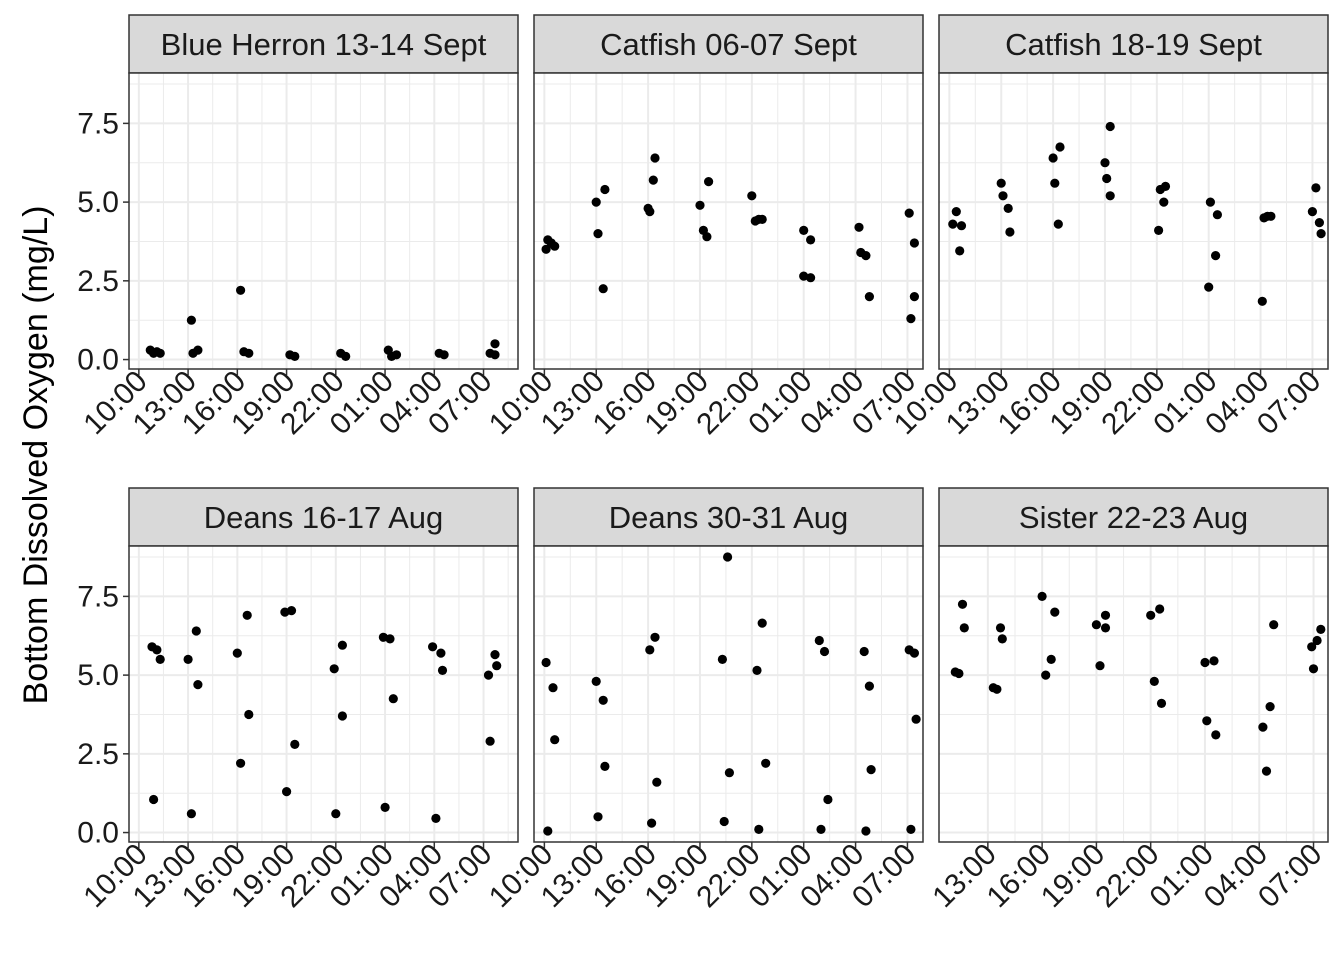 This screenshot has width=1344, height=960. I want to click on facet-title: Blue Herron 13-14 Sept, so click(324, 44).